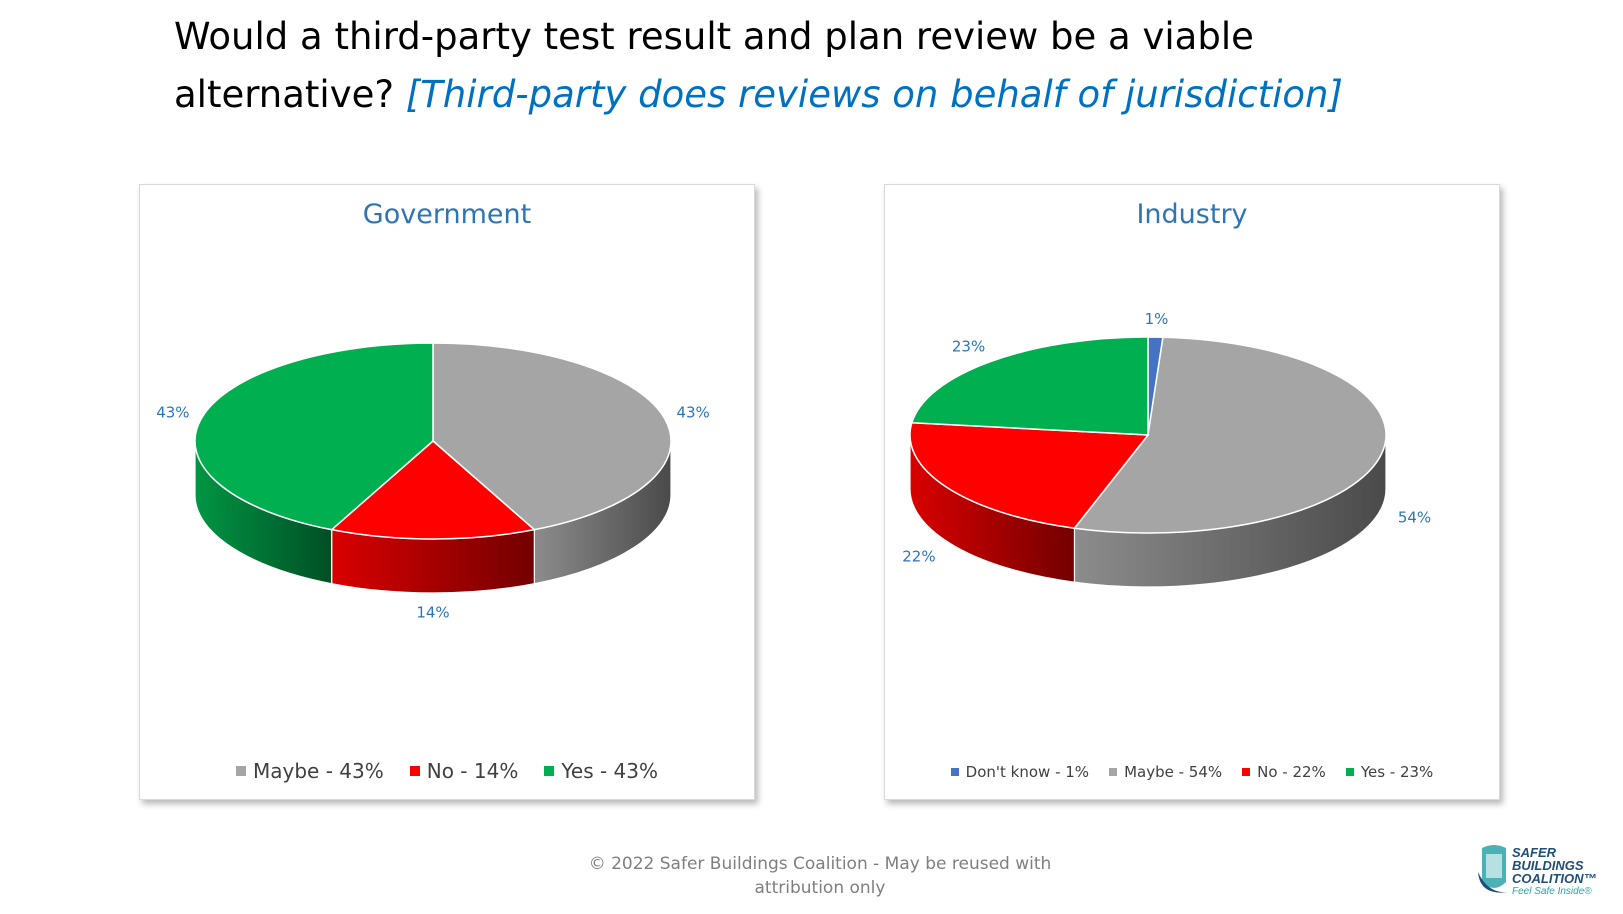  What do you see at coordinates (1534, 852) in the screenshot?
I see `logo-line1: SAFER` at bounding box center [1534, 852].